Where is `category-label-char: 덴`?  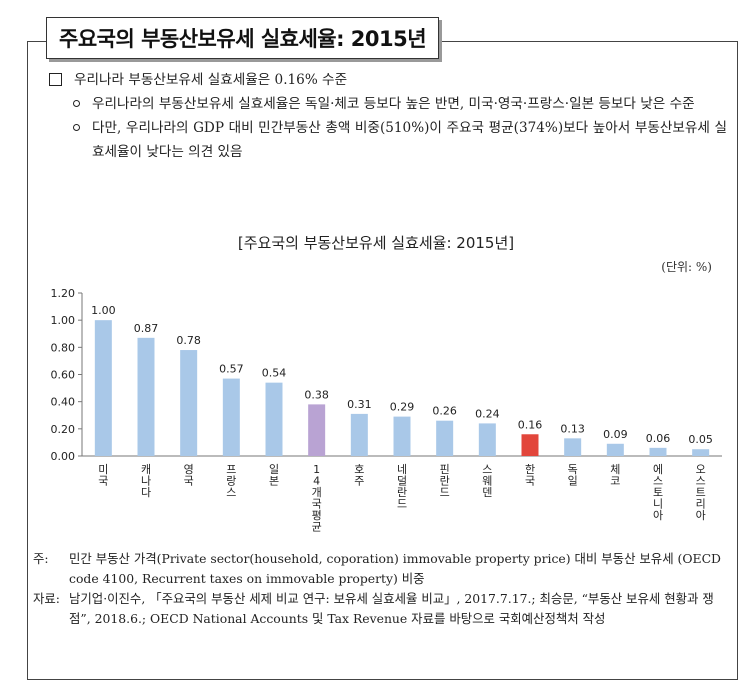 category-label-char: 덴 is located at coordinates (487, 492).